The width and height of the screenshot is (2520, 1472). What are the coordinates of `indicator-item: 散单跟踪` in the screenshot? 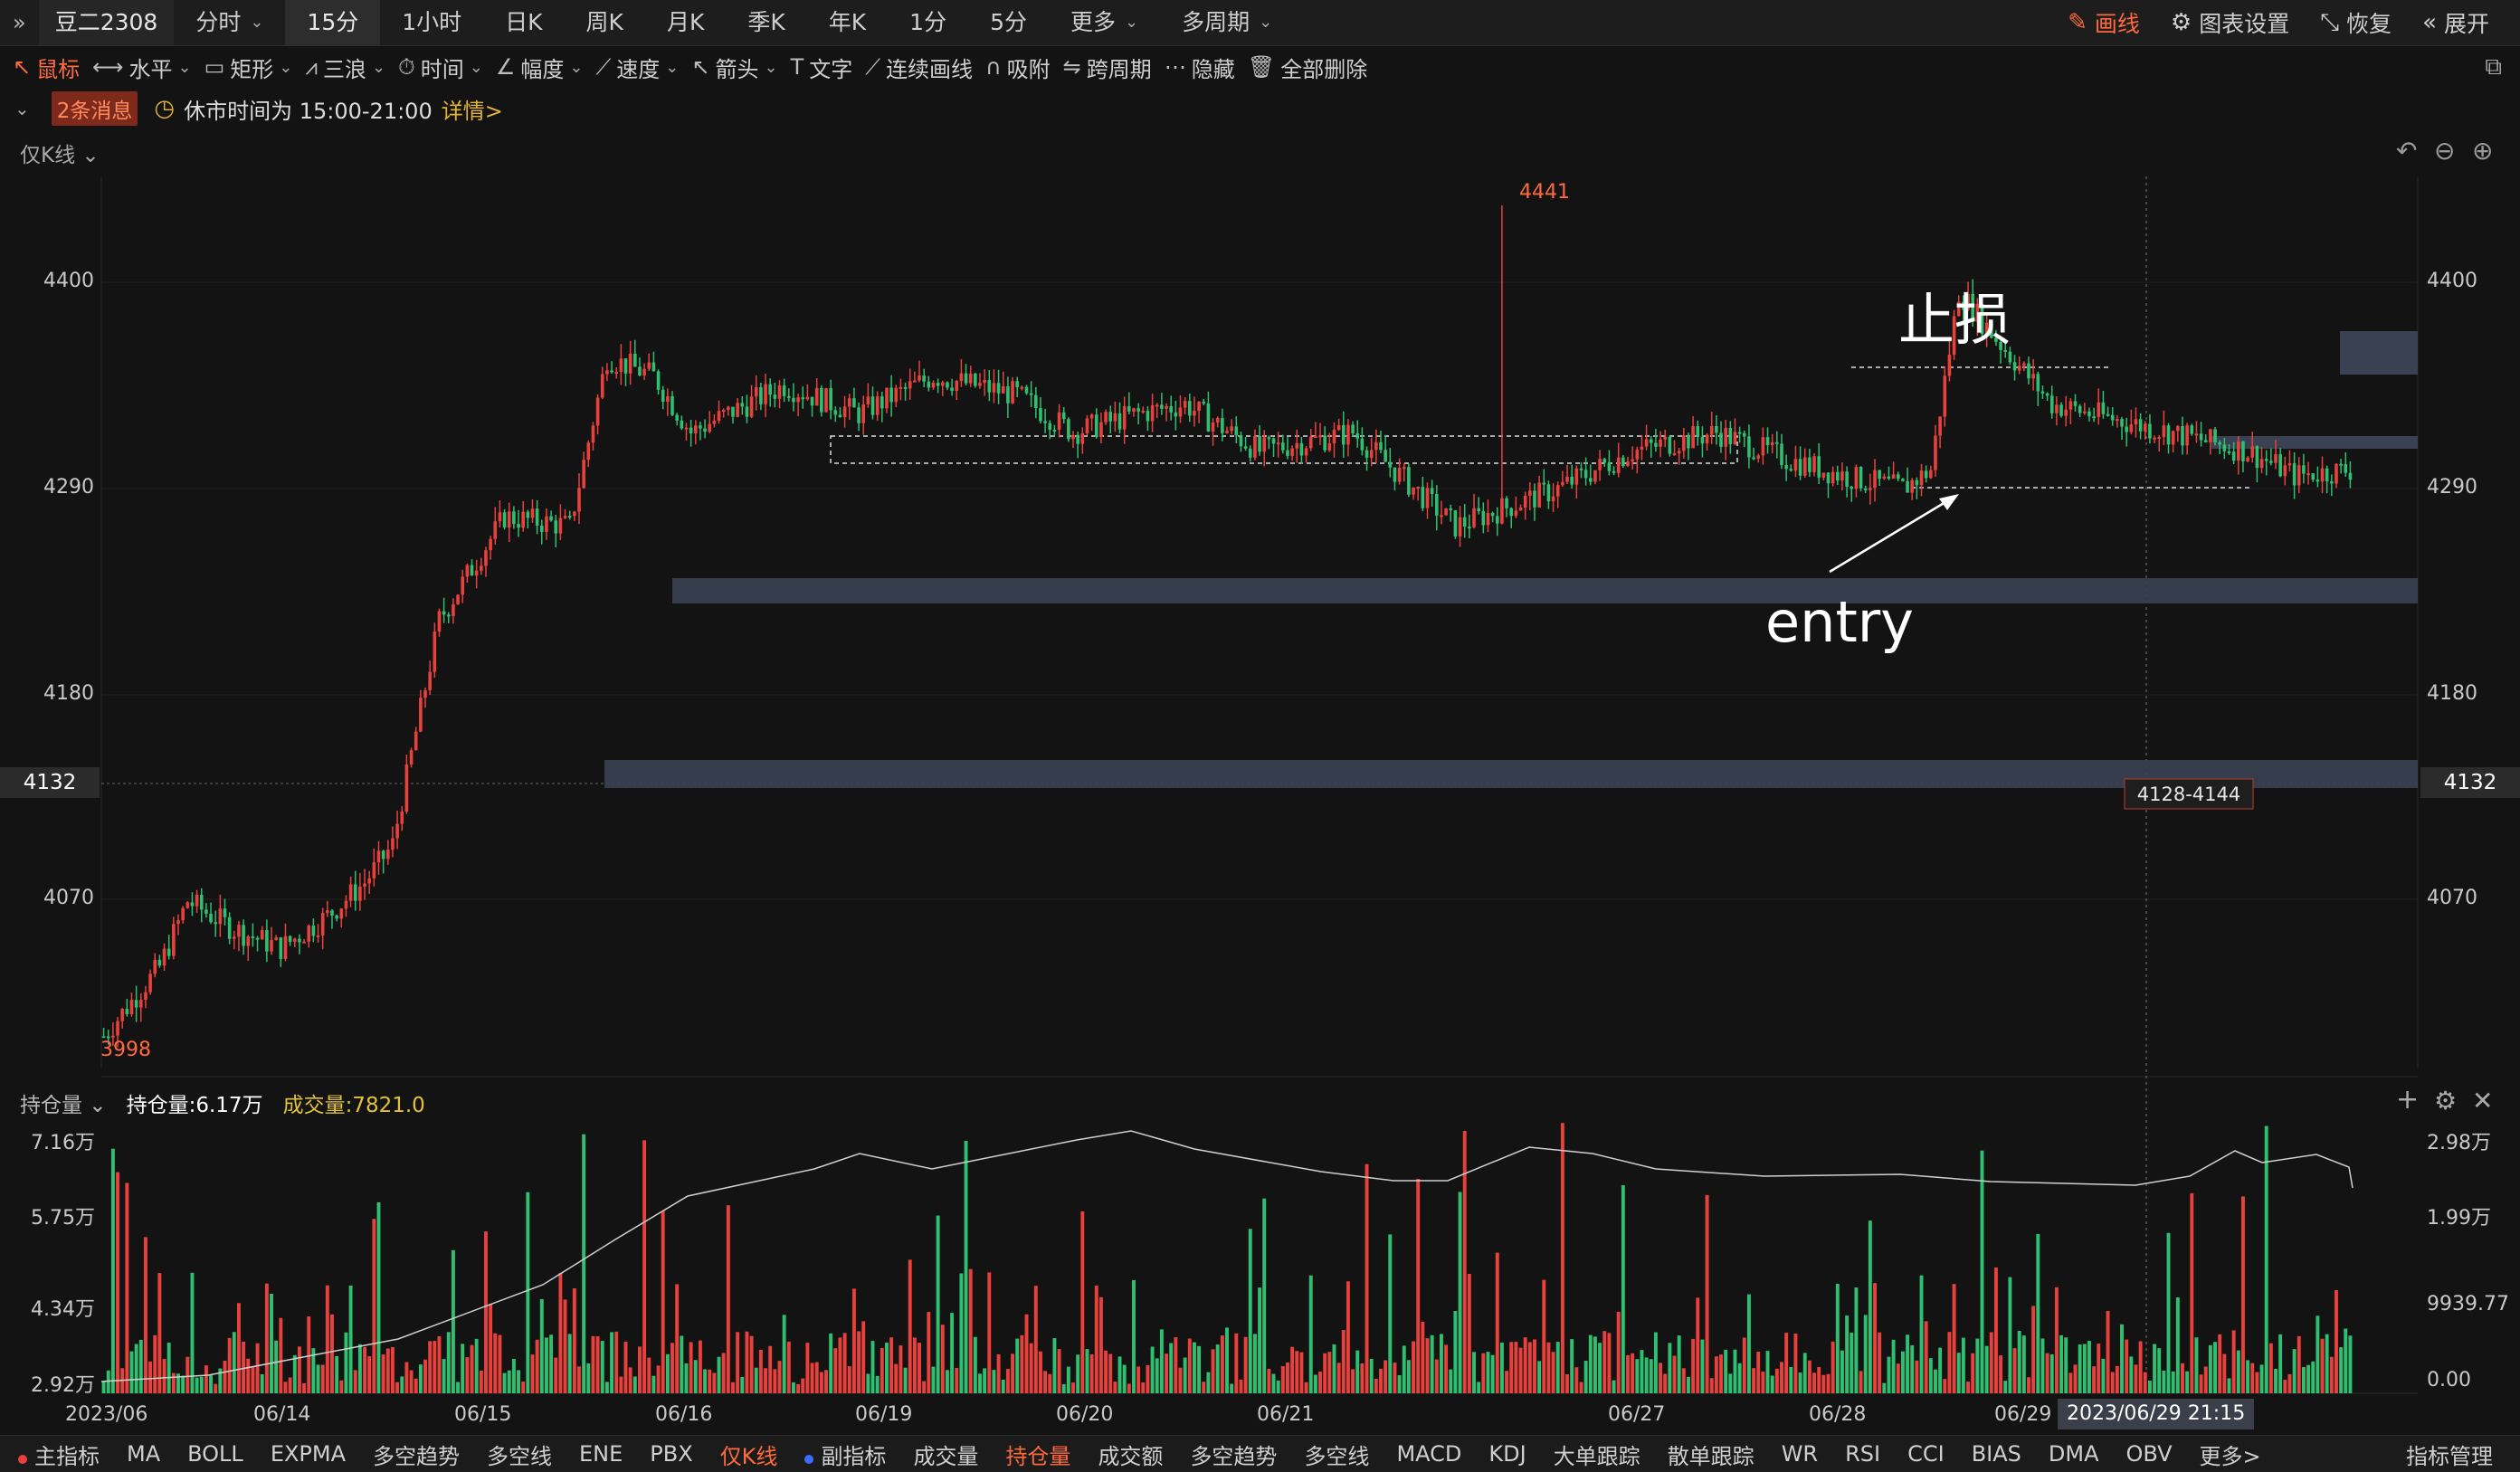 It's located at (1710, 1456).